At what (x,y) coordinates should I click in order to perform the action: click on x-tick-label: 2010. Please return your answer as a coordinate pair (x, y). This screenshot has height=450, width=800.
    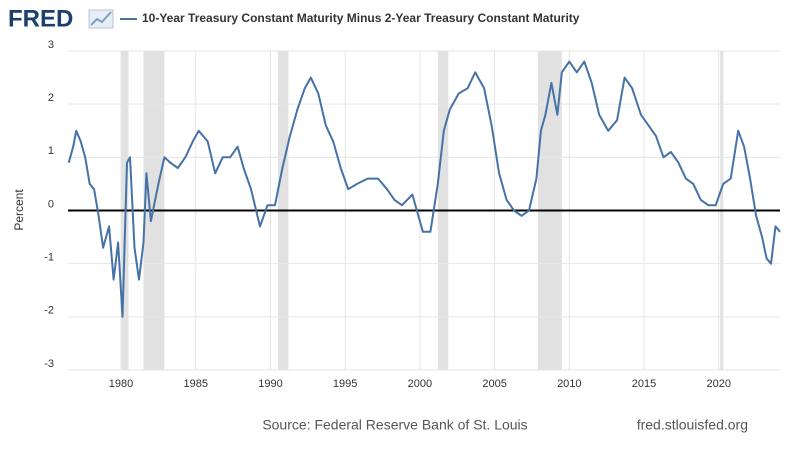
    Looking at the image, I should click on (569, 384).